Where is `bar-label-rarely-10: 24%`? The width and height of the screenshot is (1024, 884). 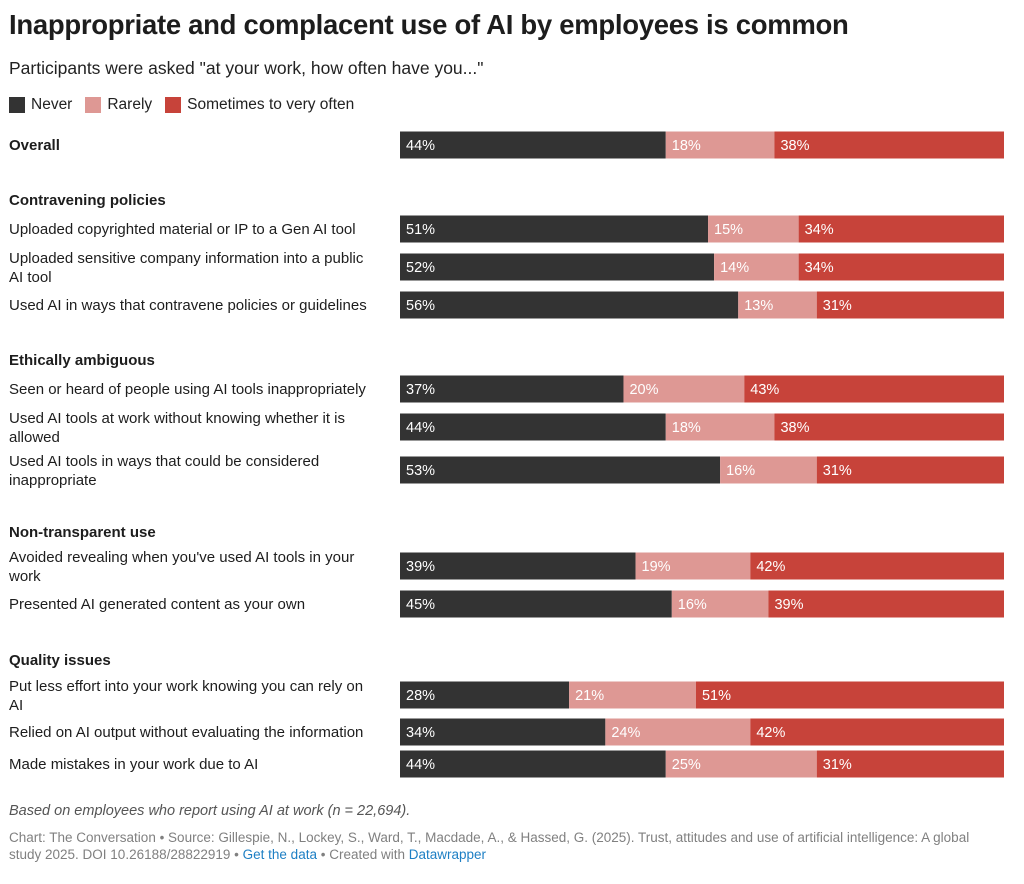
bar-label-rarely-10: 24% is located at coordinates (625, 733).